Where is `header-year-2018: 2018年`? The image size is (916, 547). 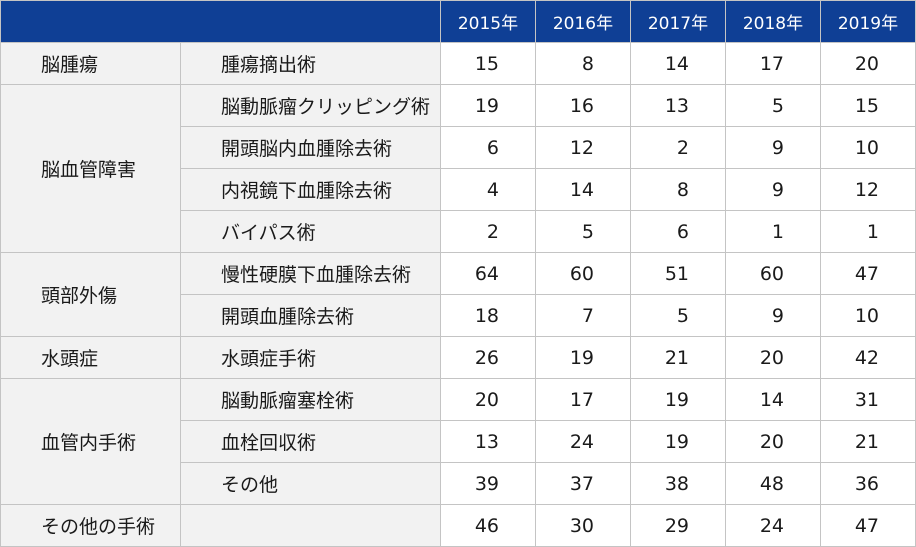 header-year-2018: 2018年 is located at coordinates (773, 21).